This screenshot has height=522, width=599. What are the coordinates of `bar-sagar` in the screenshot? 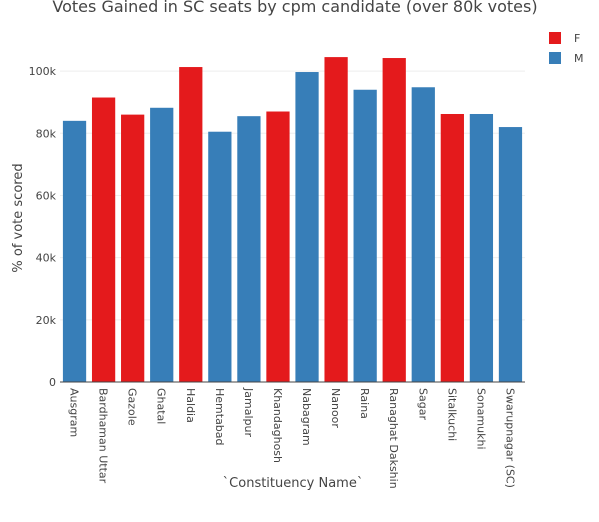 It's located at (423, 234).